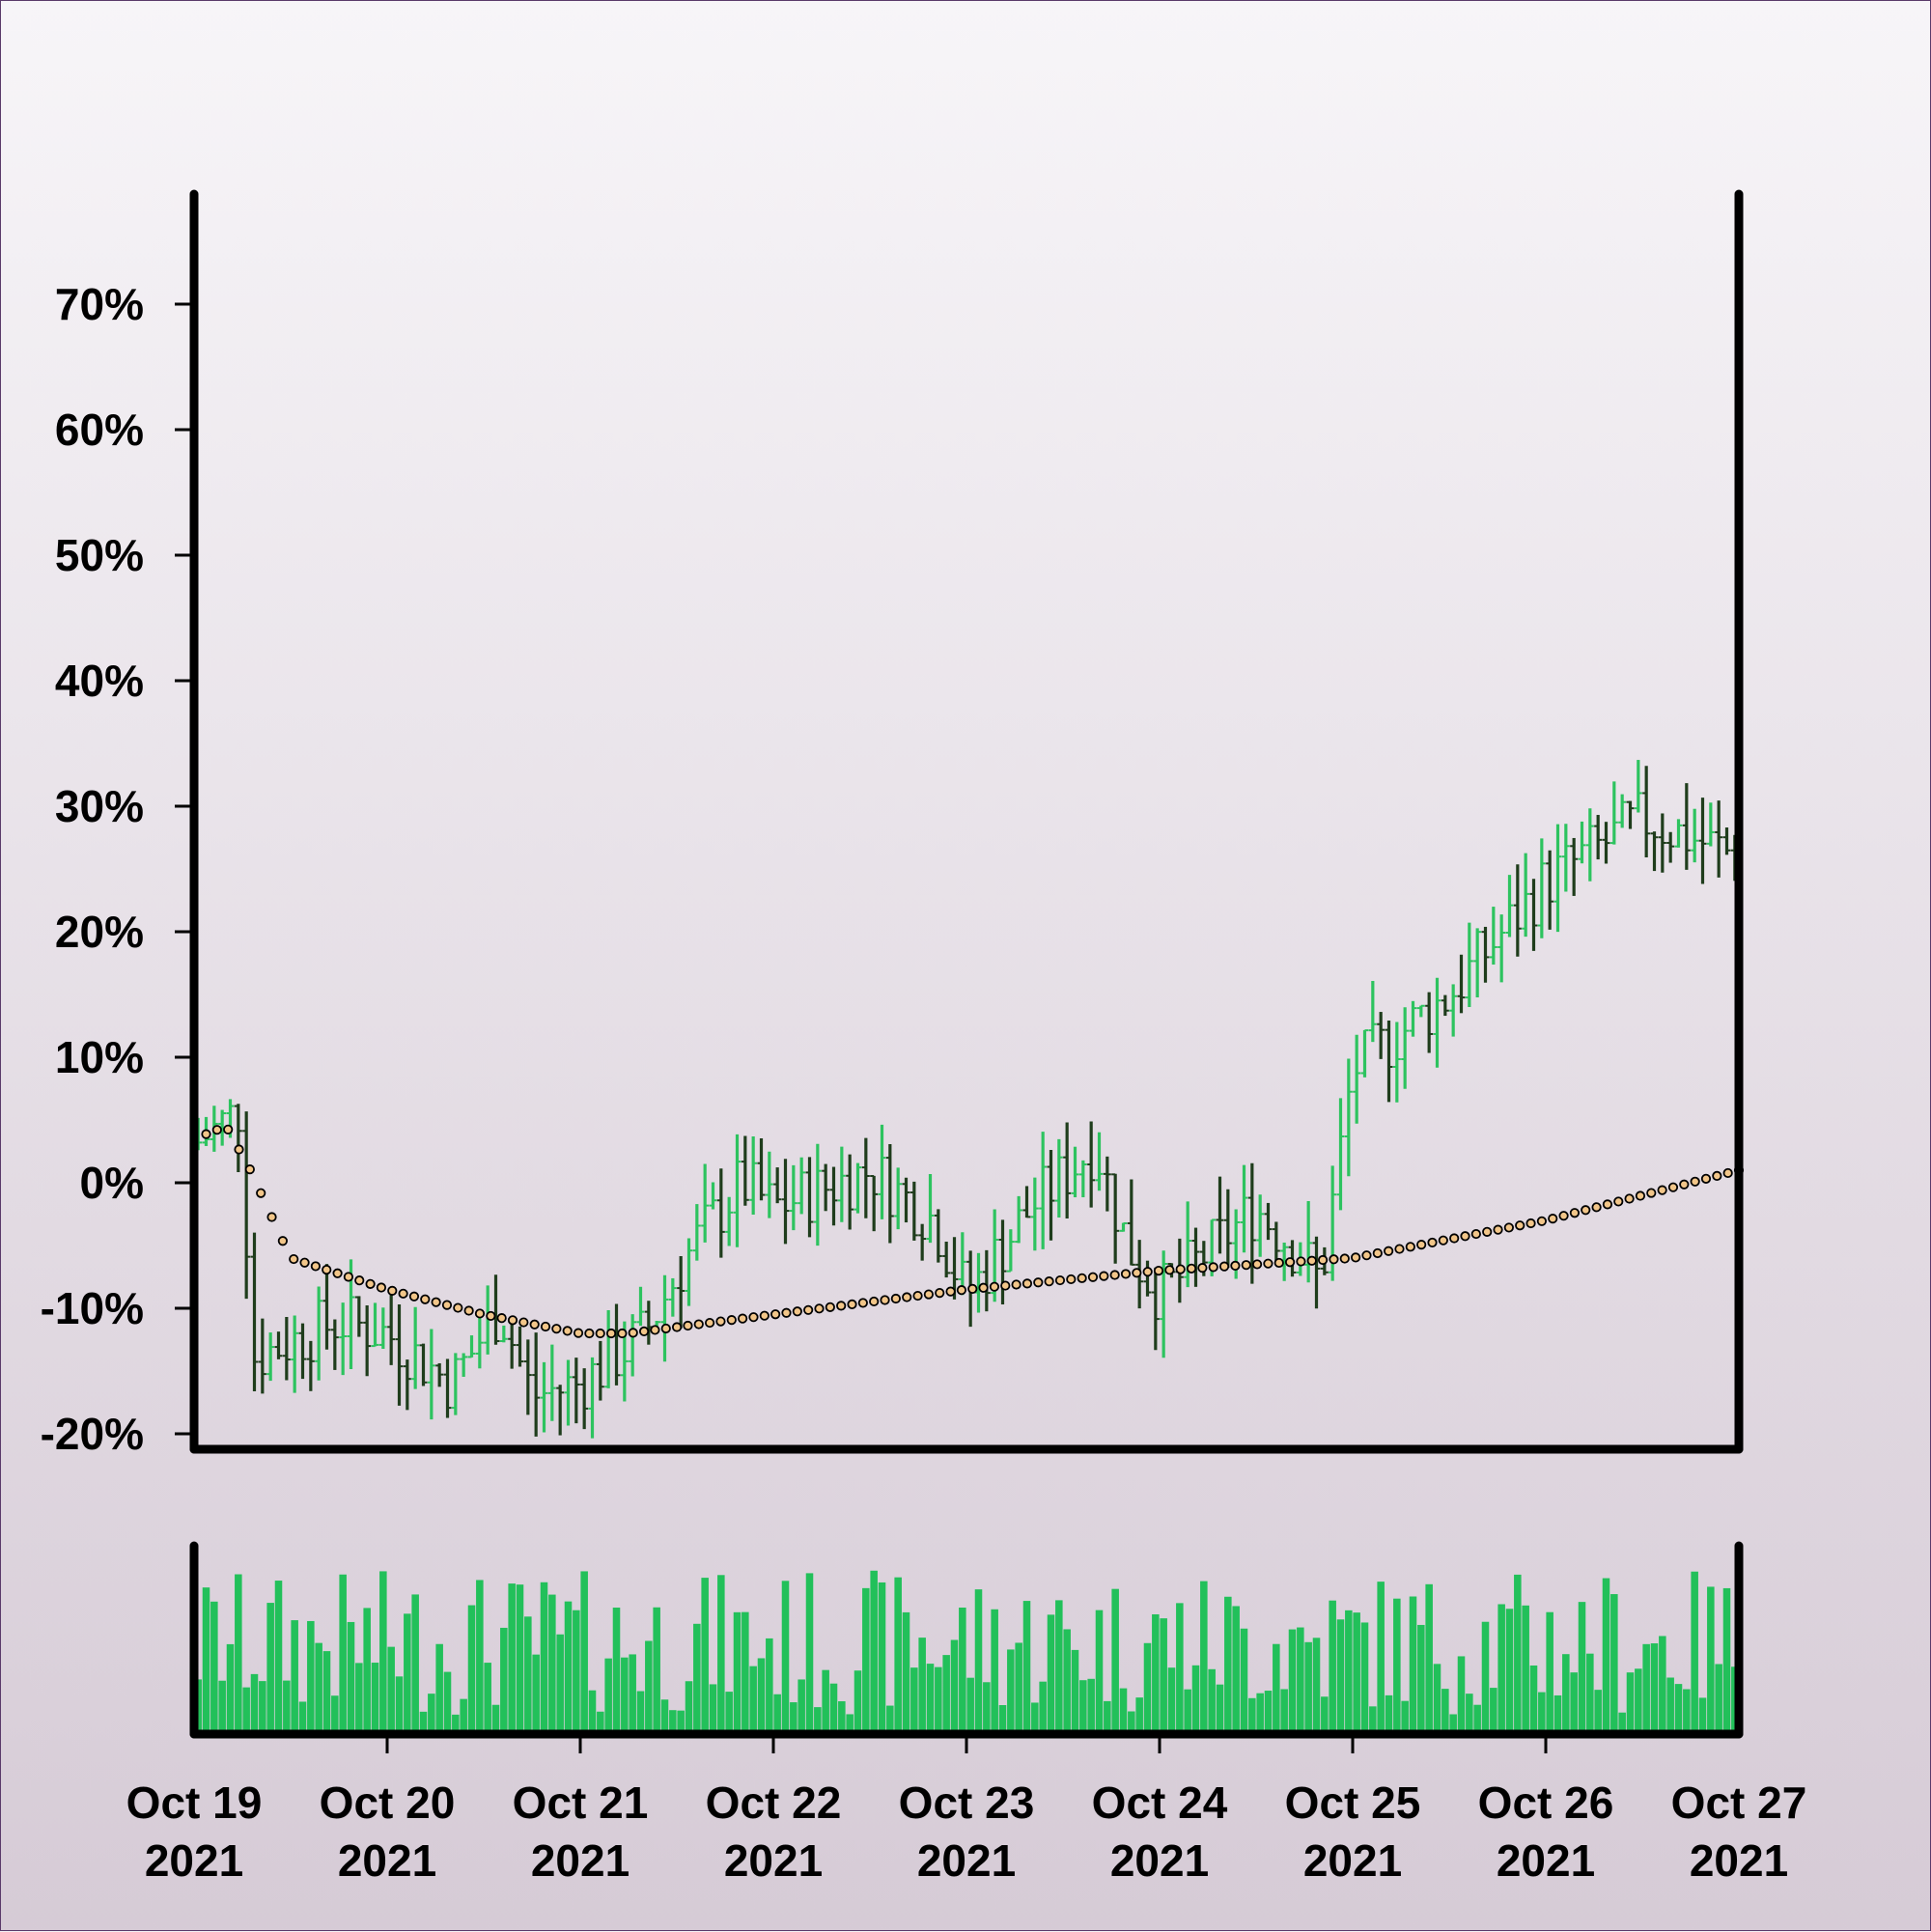  I want to click on y-tick-label: 60%, so click(99, 430).